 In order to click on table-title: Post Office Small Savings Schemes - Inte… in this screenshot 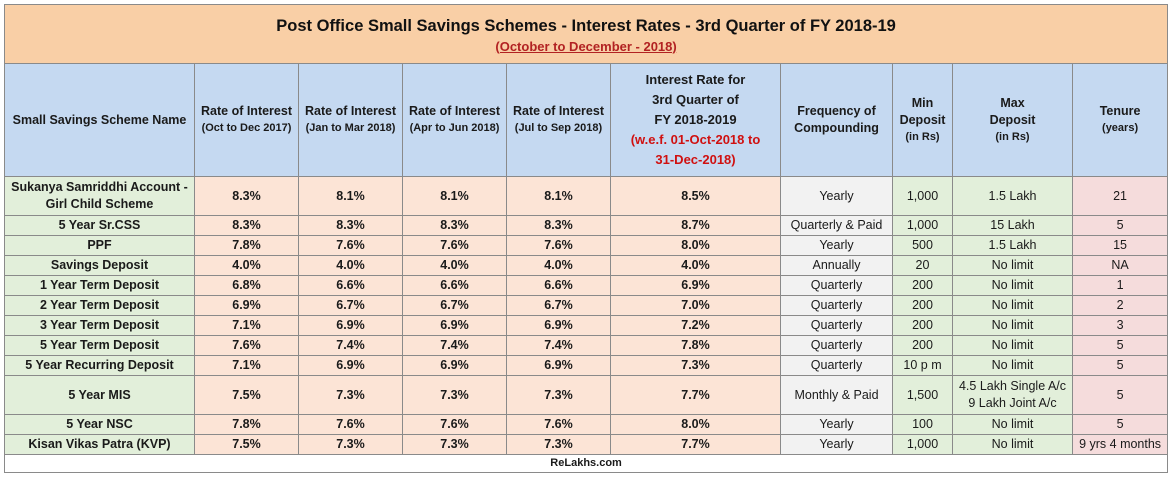, I will do `click(586, 25)`.